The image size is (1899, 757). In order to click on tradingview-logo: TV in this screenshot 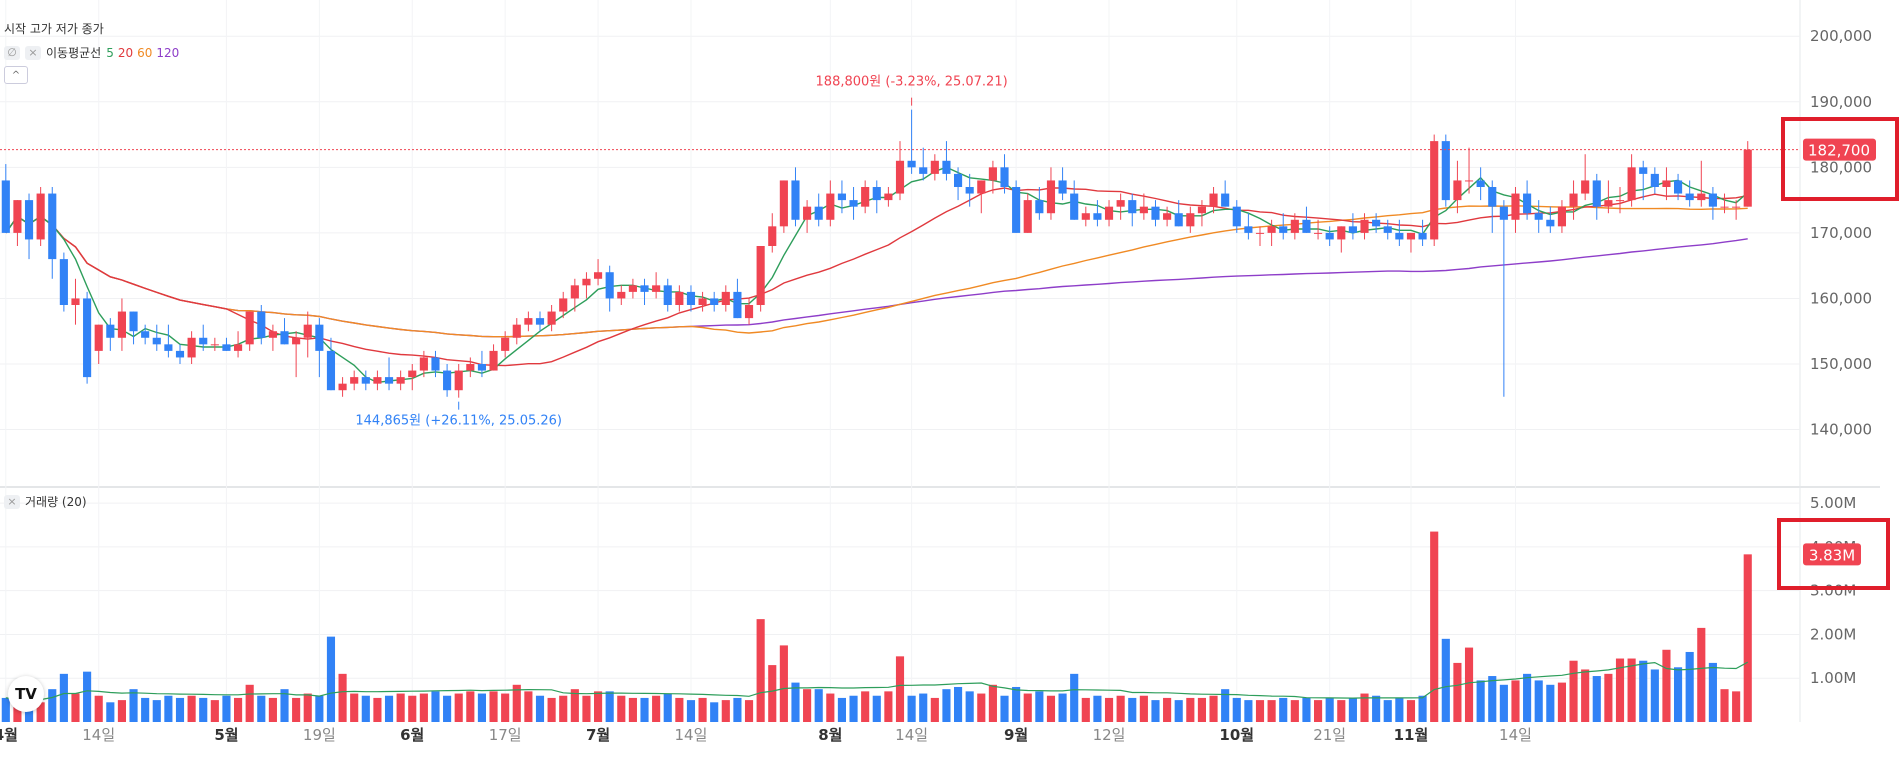, I will do `click(26, 694)`.